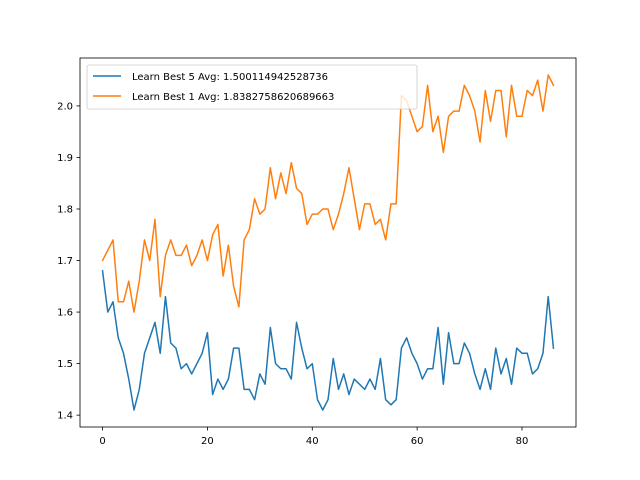 This screenshot has height=480, width=640. What do you see at coordinates (65, 364) in the screenshot?
I see `y-tick-label: 1.5` at bounding box center [65, 364].